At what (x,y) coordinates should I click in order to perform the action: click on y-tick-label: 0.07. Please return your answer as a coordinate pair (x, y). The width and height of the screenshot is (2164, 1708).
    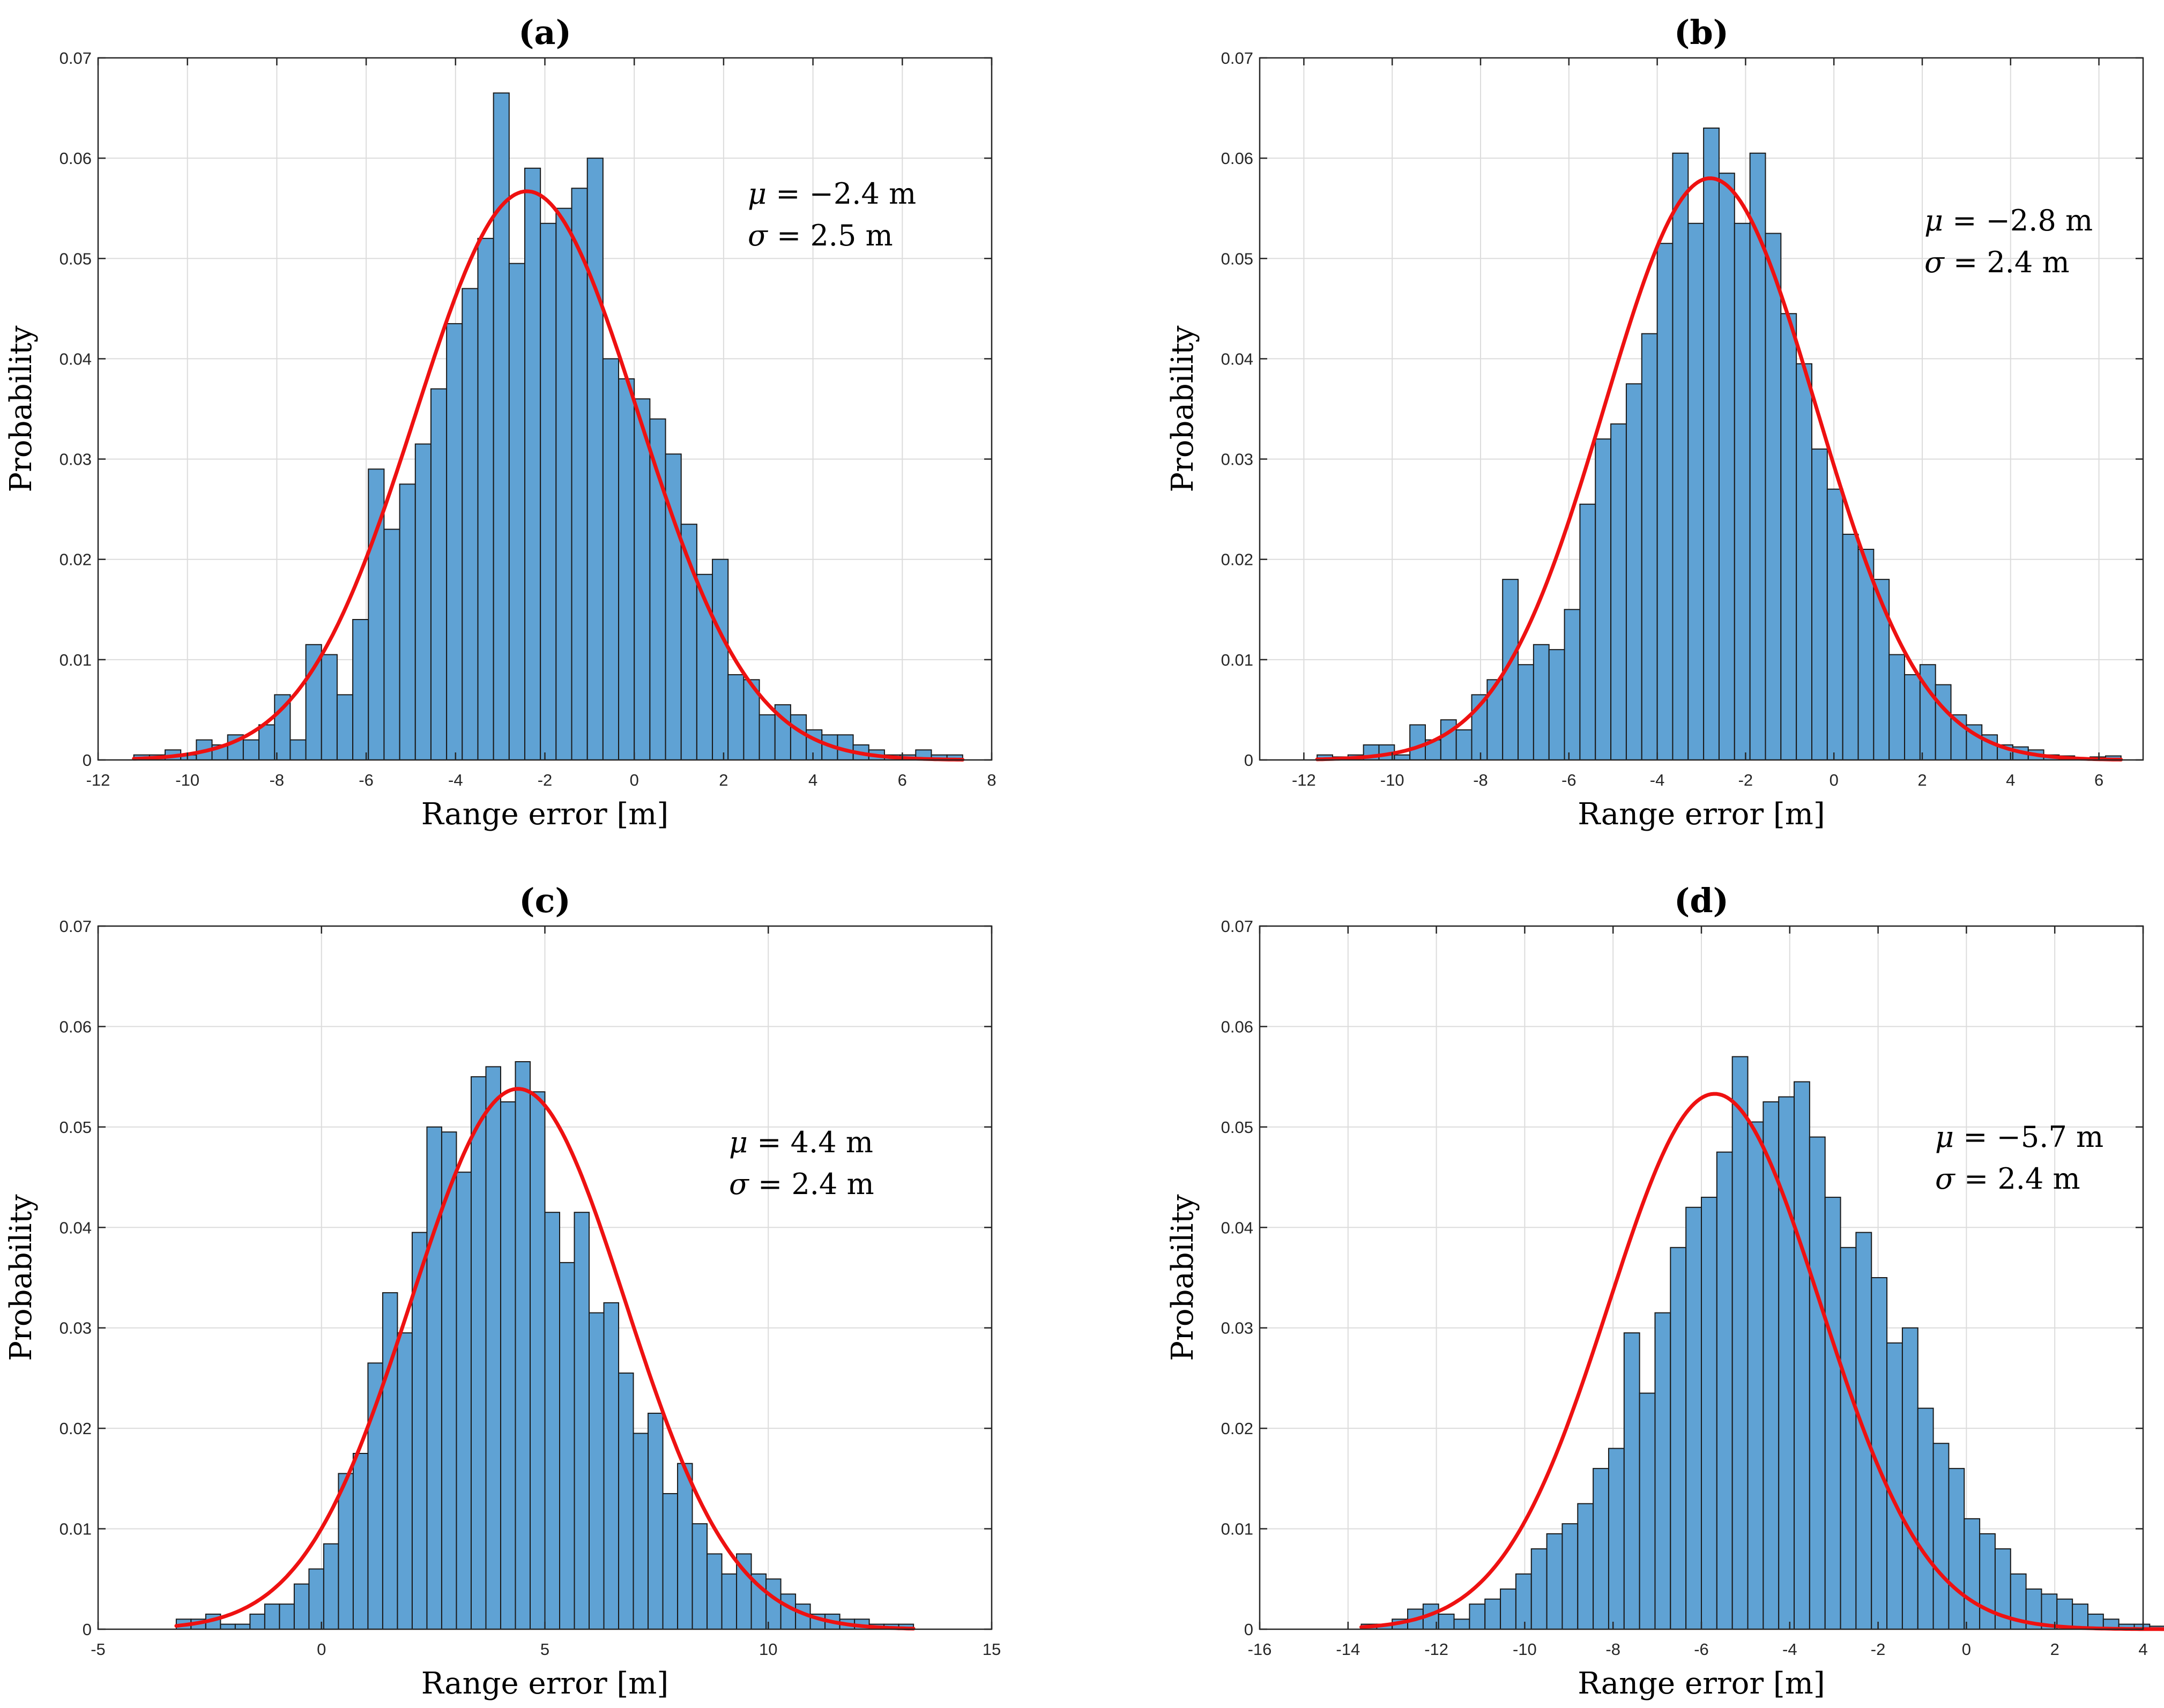
    Looking at the image, I should click on (1237, 927).